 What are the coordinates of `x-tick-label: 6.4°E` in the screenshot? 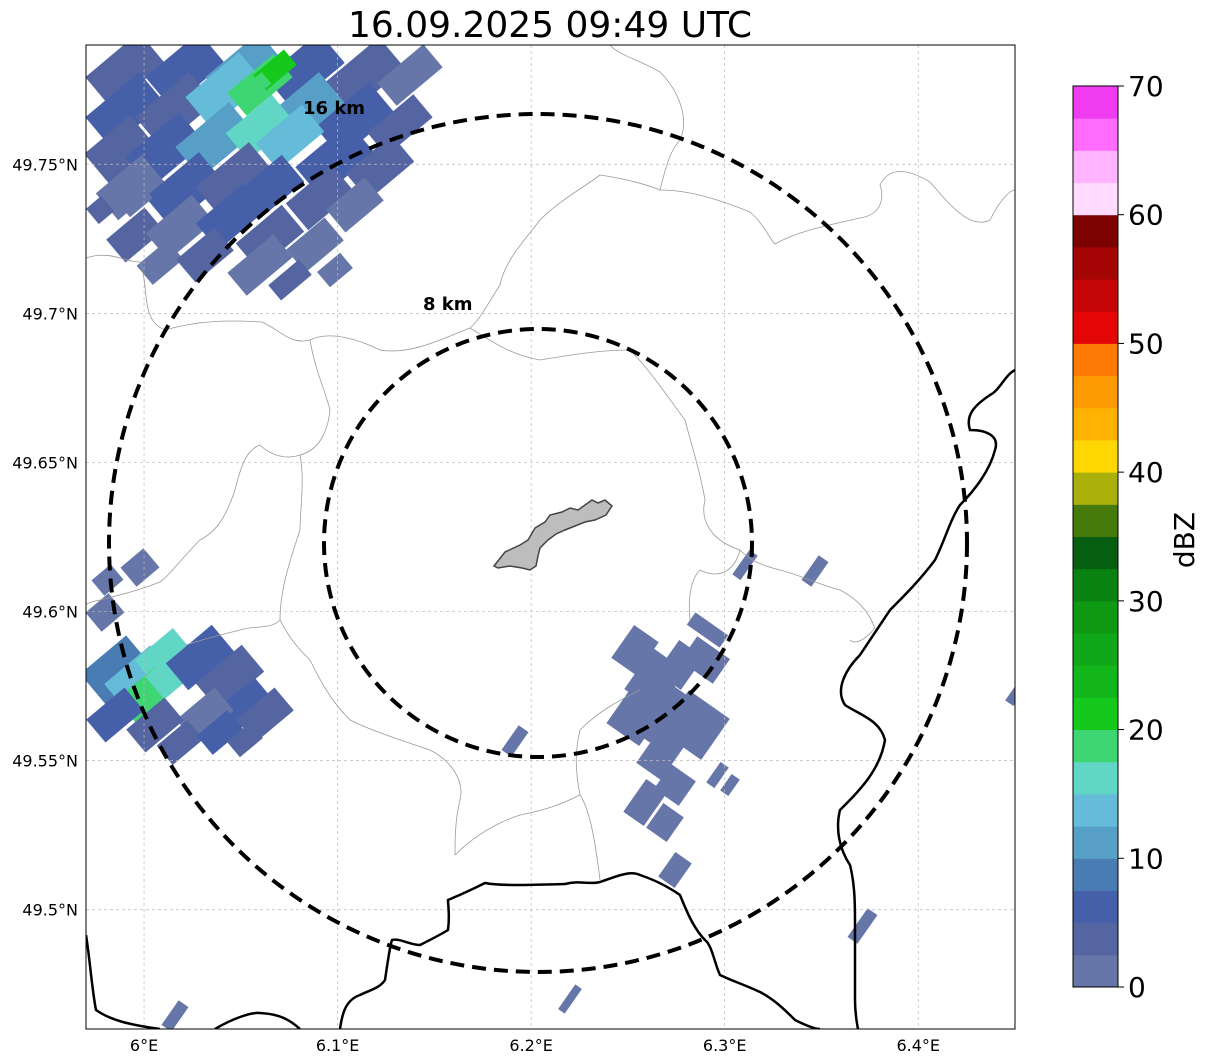 It's located at (918, 1045).